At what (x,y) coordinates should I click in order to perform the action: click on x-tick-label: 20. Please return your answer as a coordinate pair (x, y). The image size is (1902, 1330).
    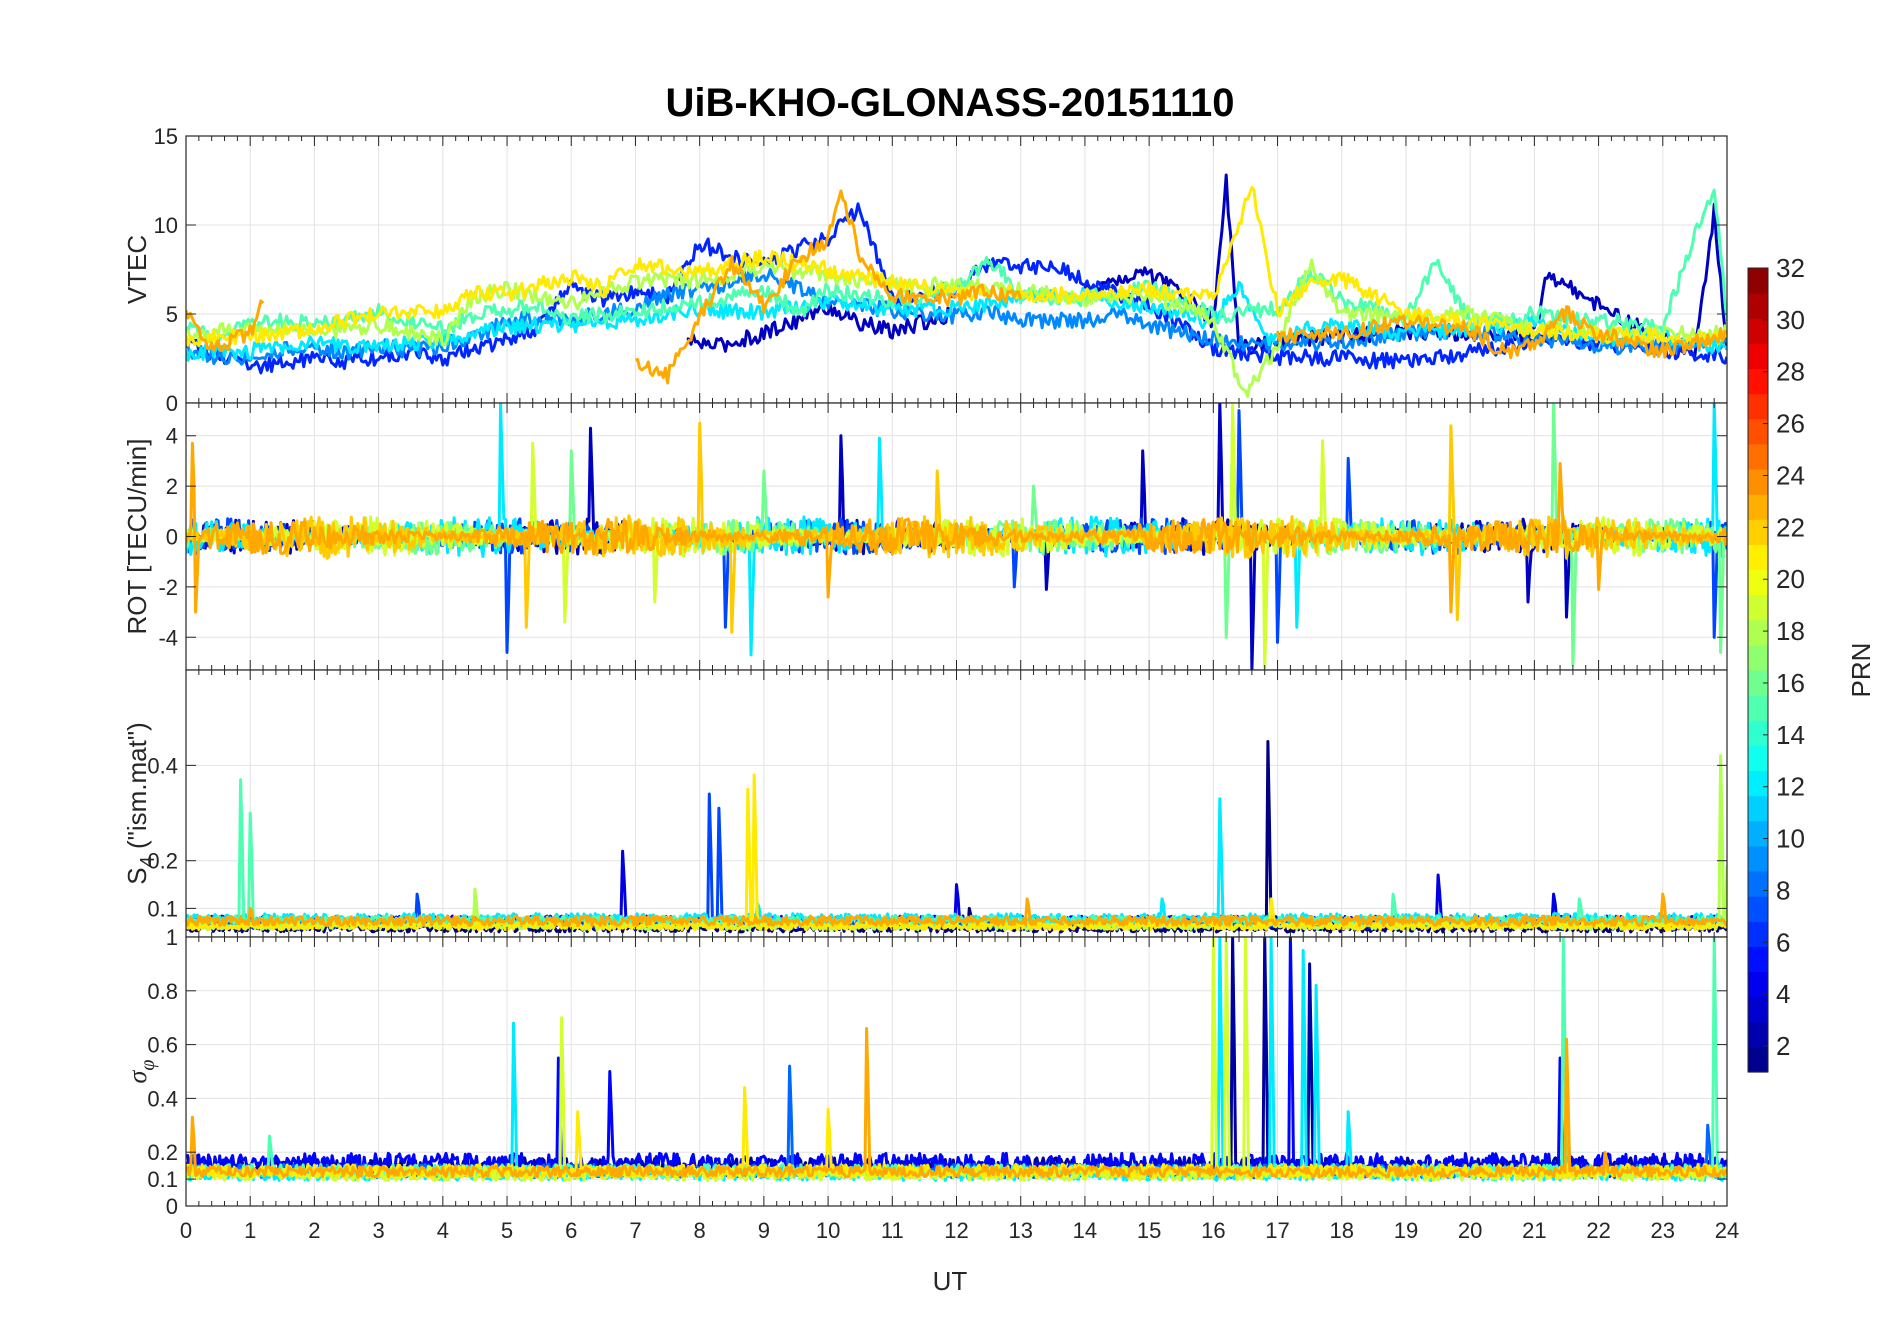
    Looking at the image, I should click on (1470, 1230).